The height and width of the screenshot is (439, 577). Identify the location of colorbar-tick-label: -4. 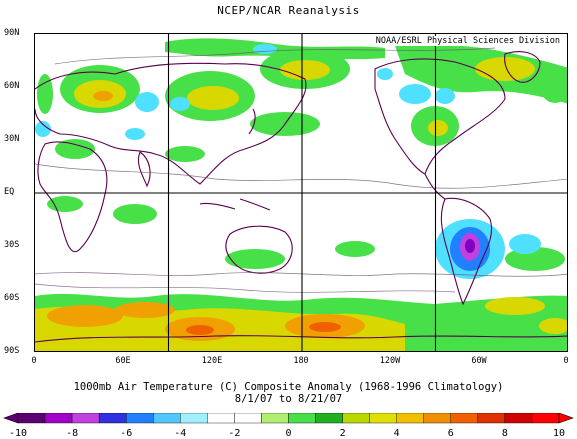
(180, 433).